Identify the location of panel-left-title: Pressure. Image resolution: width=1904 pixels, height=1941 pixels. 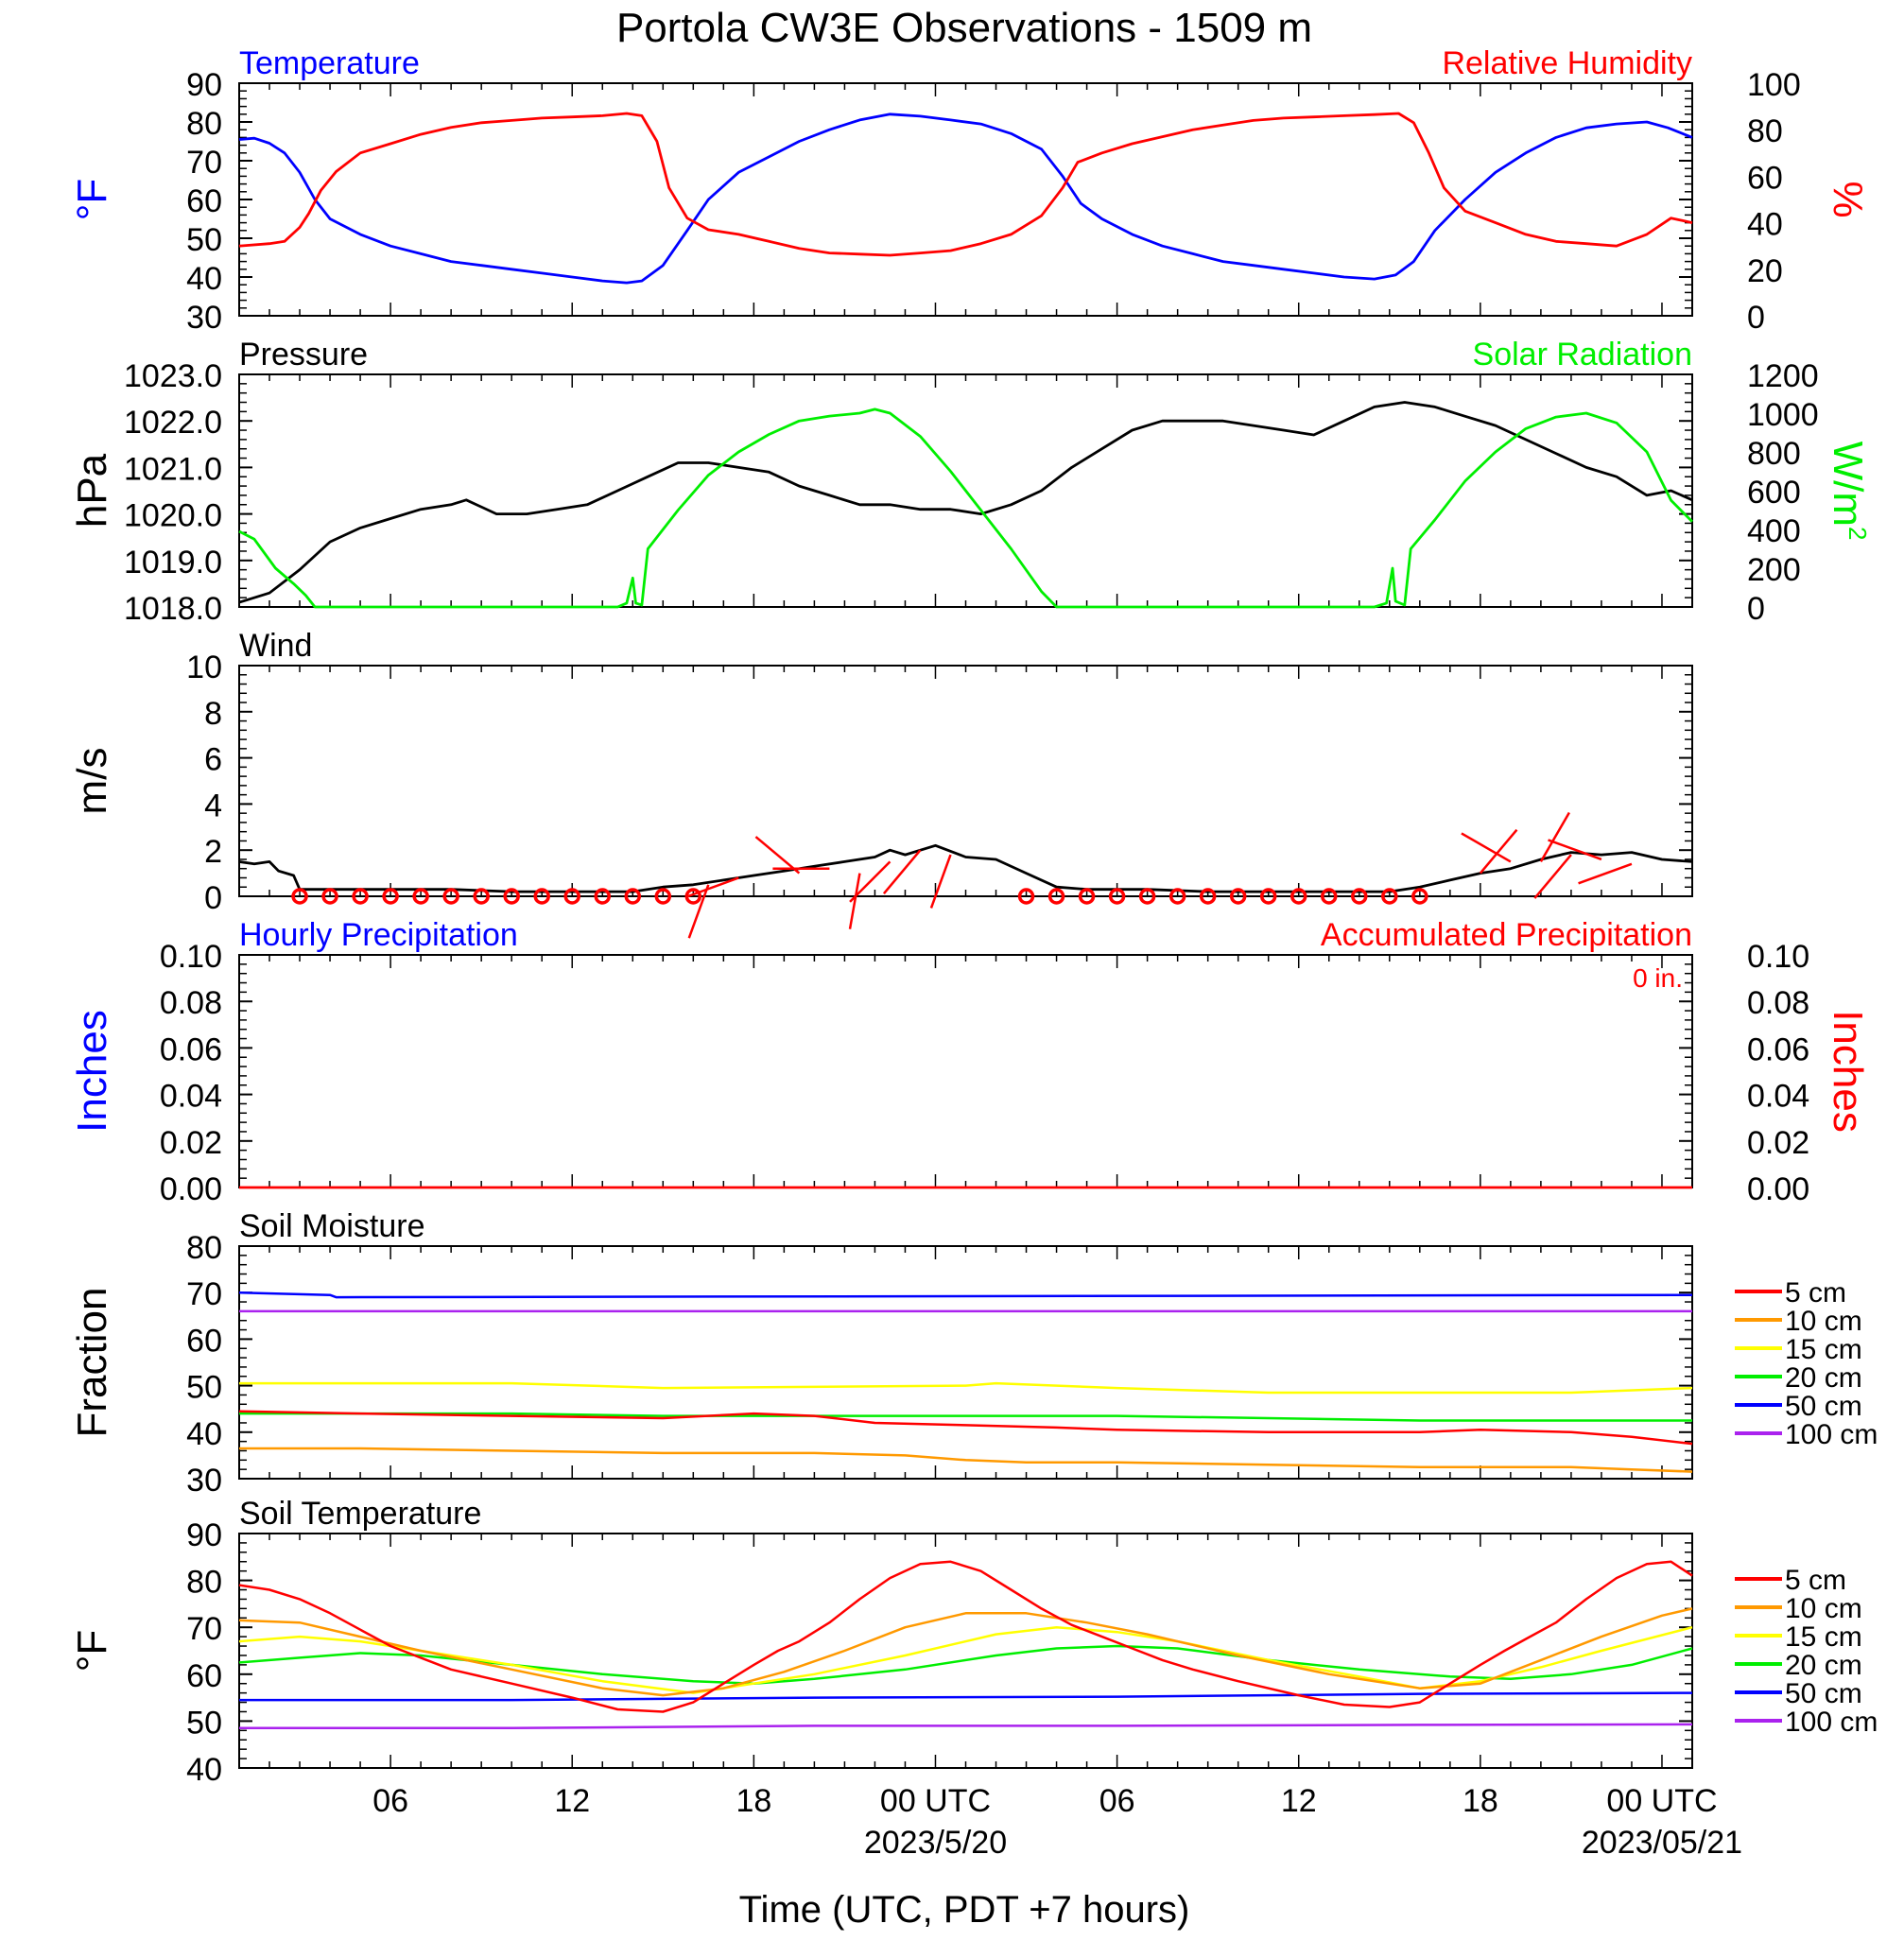
(303, 355).